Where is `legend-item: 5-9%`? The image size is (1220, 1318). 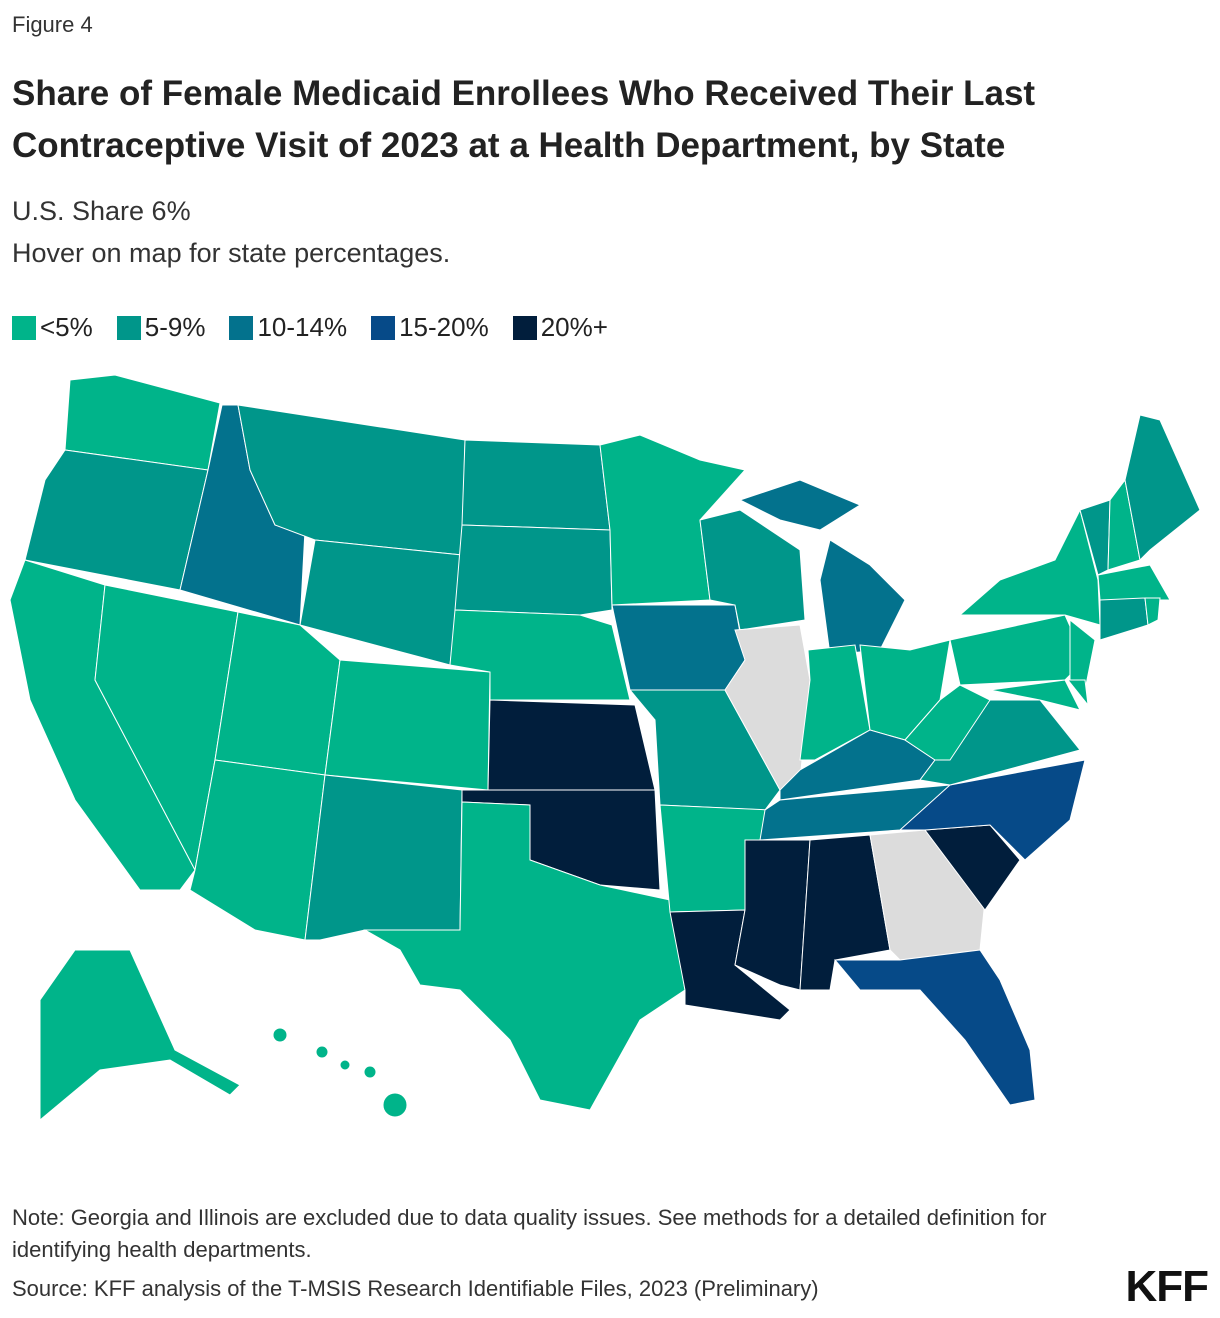 legend-item: 5-9% is located at coordinates (161, 327).